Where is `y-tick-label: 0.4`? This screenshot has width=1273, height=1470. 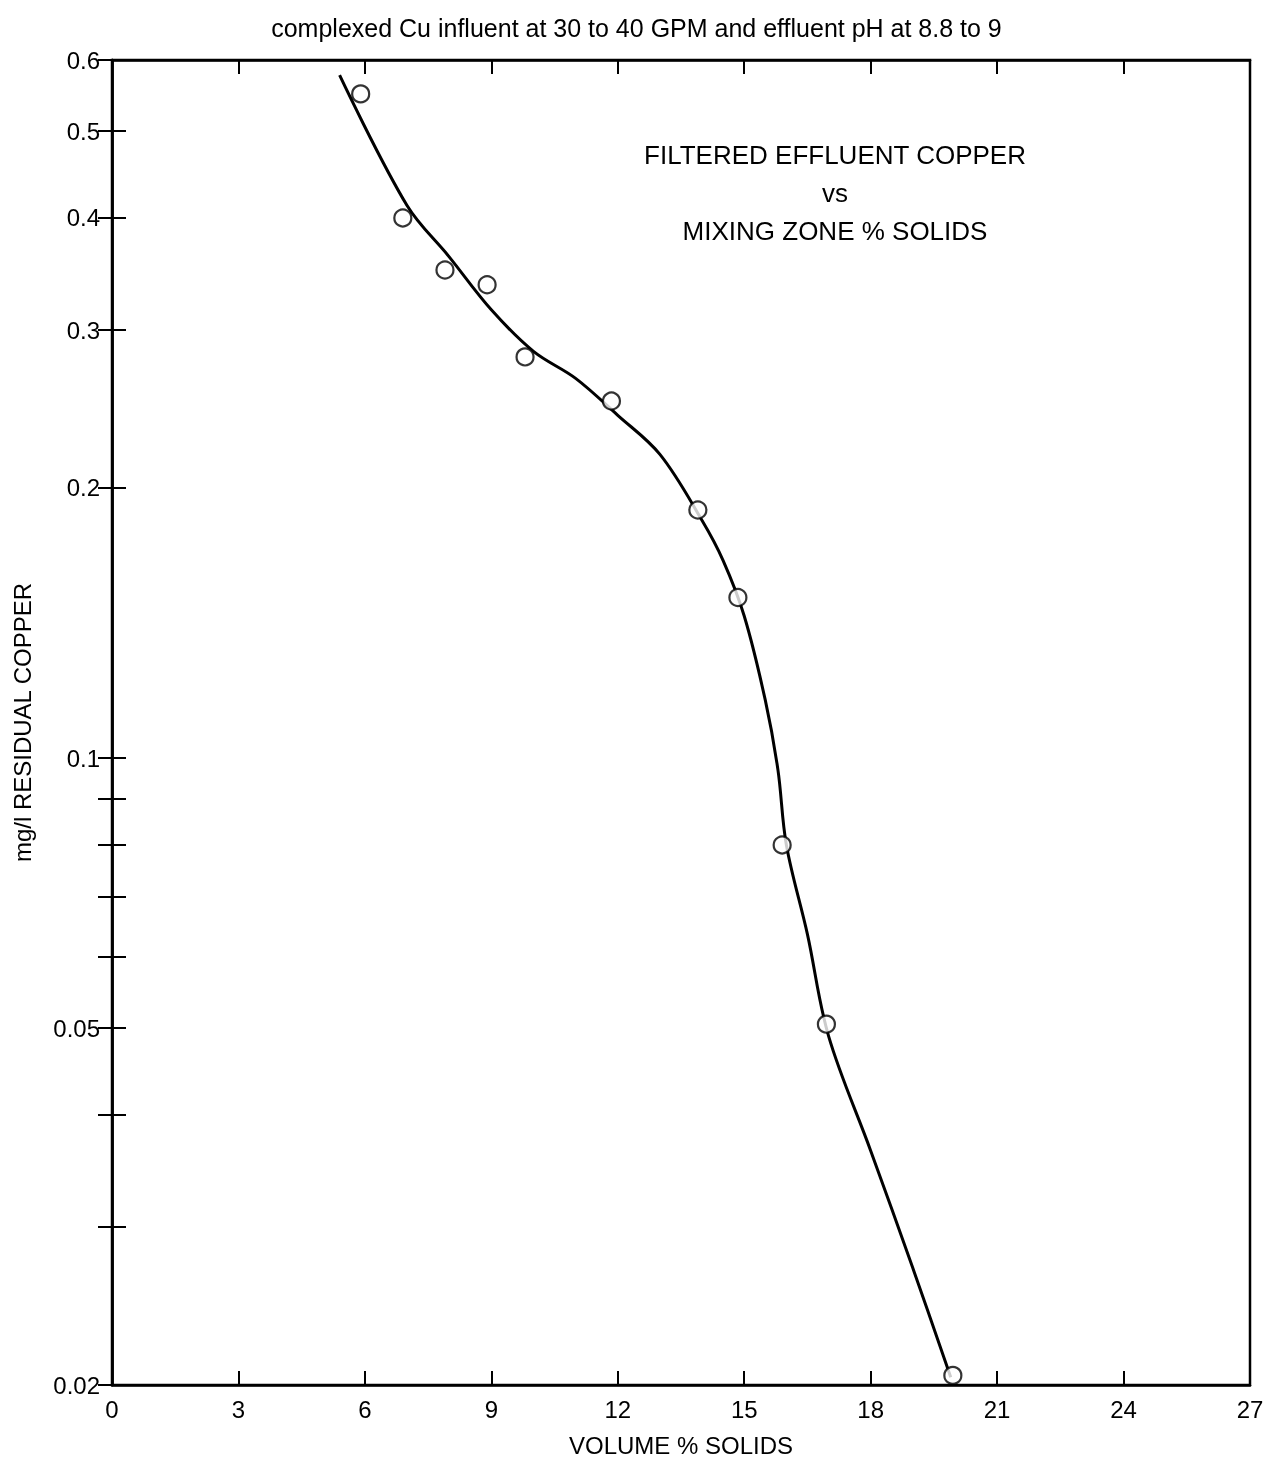 y-tick-label: 0.4 is located at coordinates (83, 218).